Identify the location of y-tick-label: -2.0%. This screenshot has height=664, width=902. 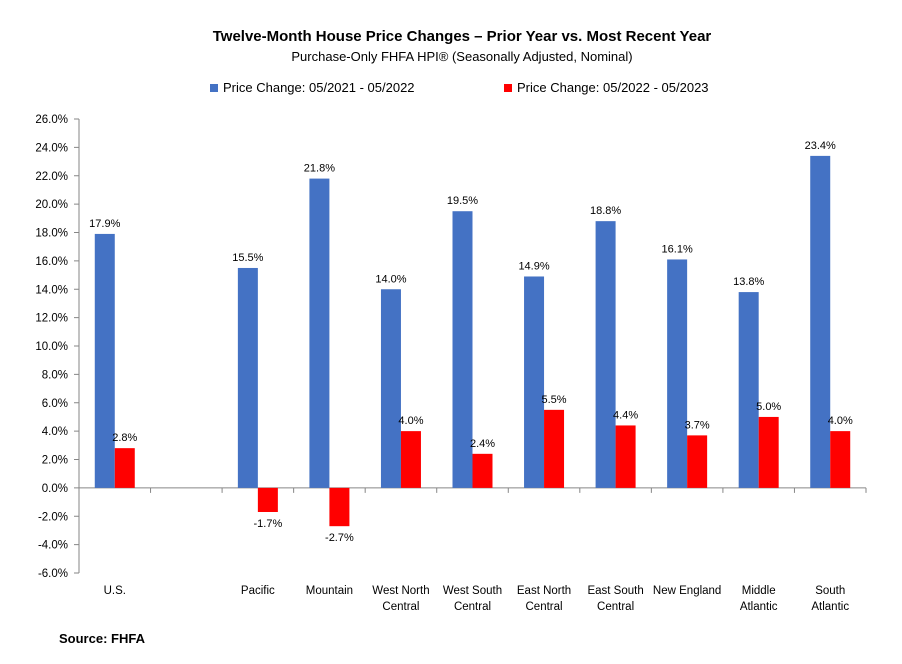
(53, 517).